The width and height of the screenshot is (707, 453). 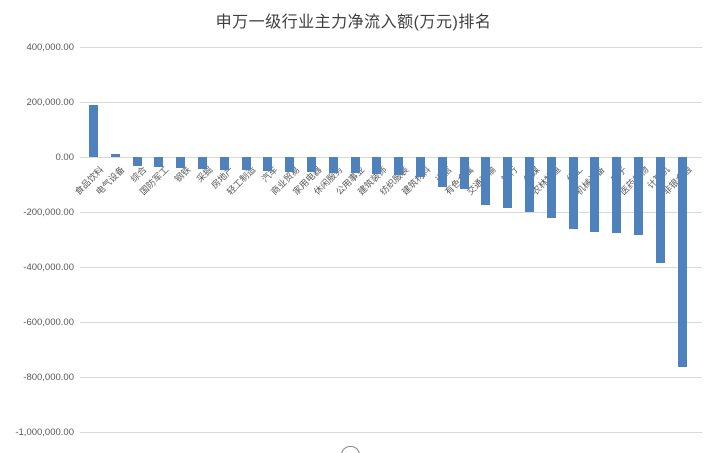 I want to click on y-axis-tick-label: -800,000.00, so click(x=48, y=377).